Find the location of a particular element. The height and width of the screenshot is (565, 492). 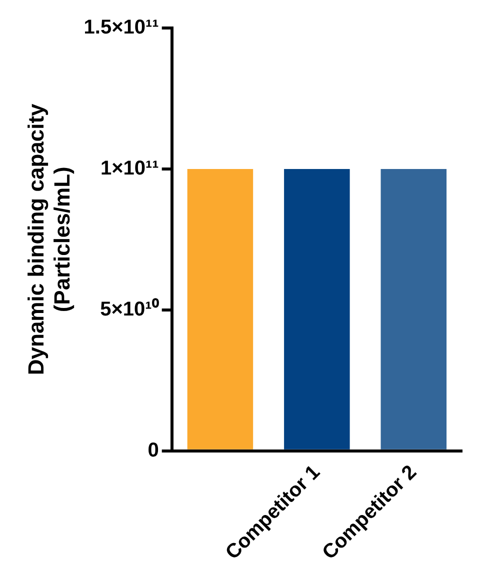

y-axis-title: Dynamic binding capacity (Particles/mL) is located at coordinates (49, 239).